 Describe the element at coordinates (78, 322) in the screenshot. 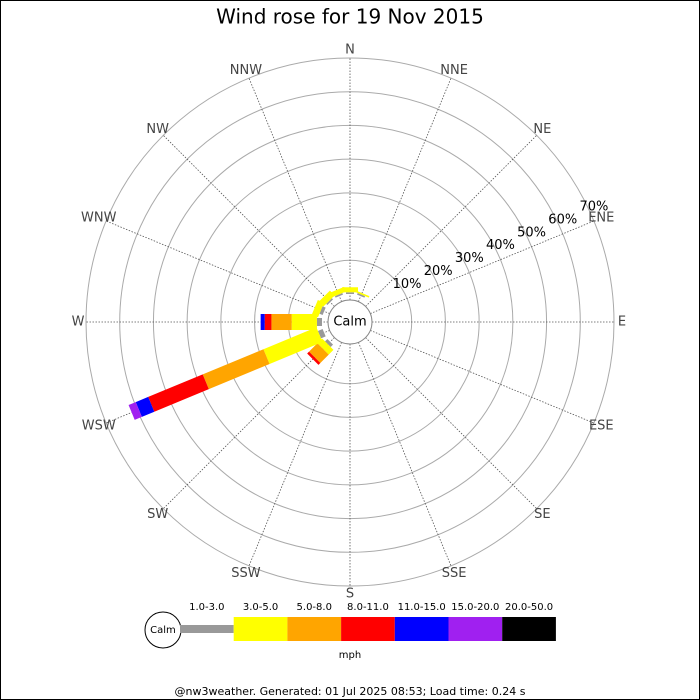

I see `direction-label: W` at that location.